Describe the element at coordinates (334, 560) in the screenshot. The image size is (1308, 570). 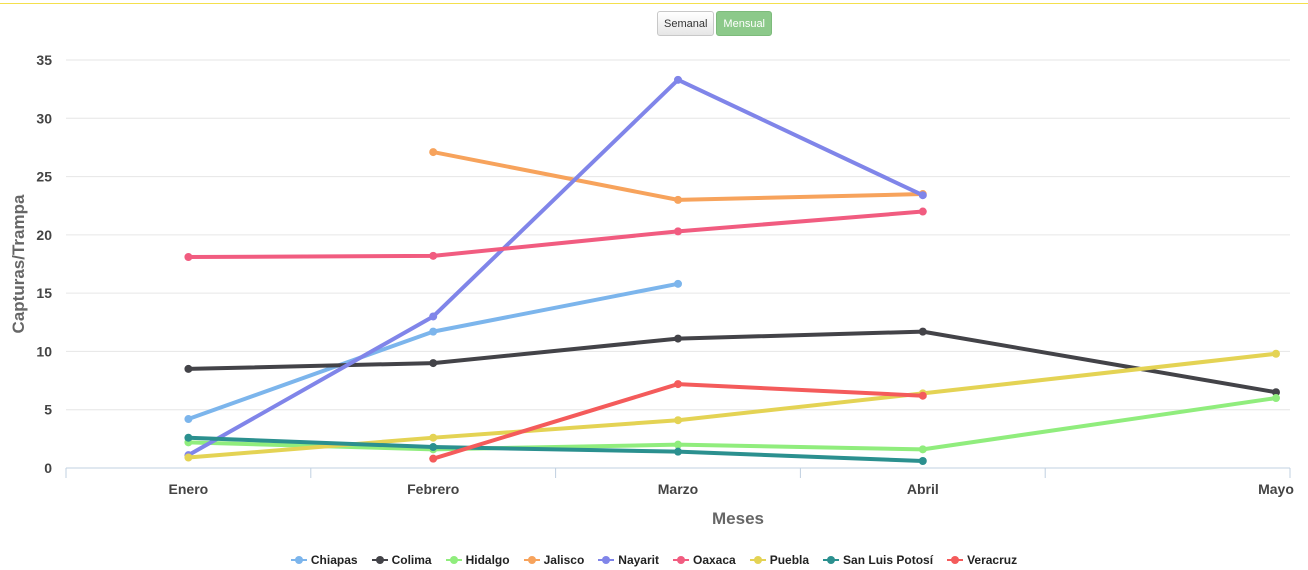
I see `legend-label: Chiapas` at that location.